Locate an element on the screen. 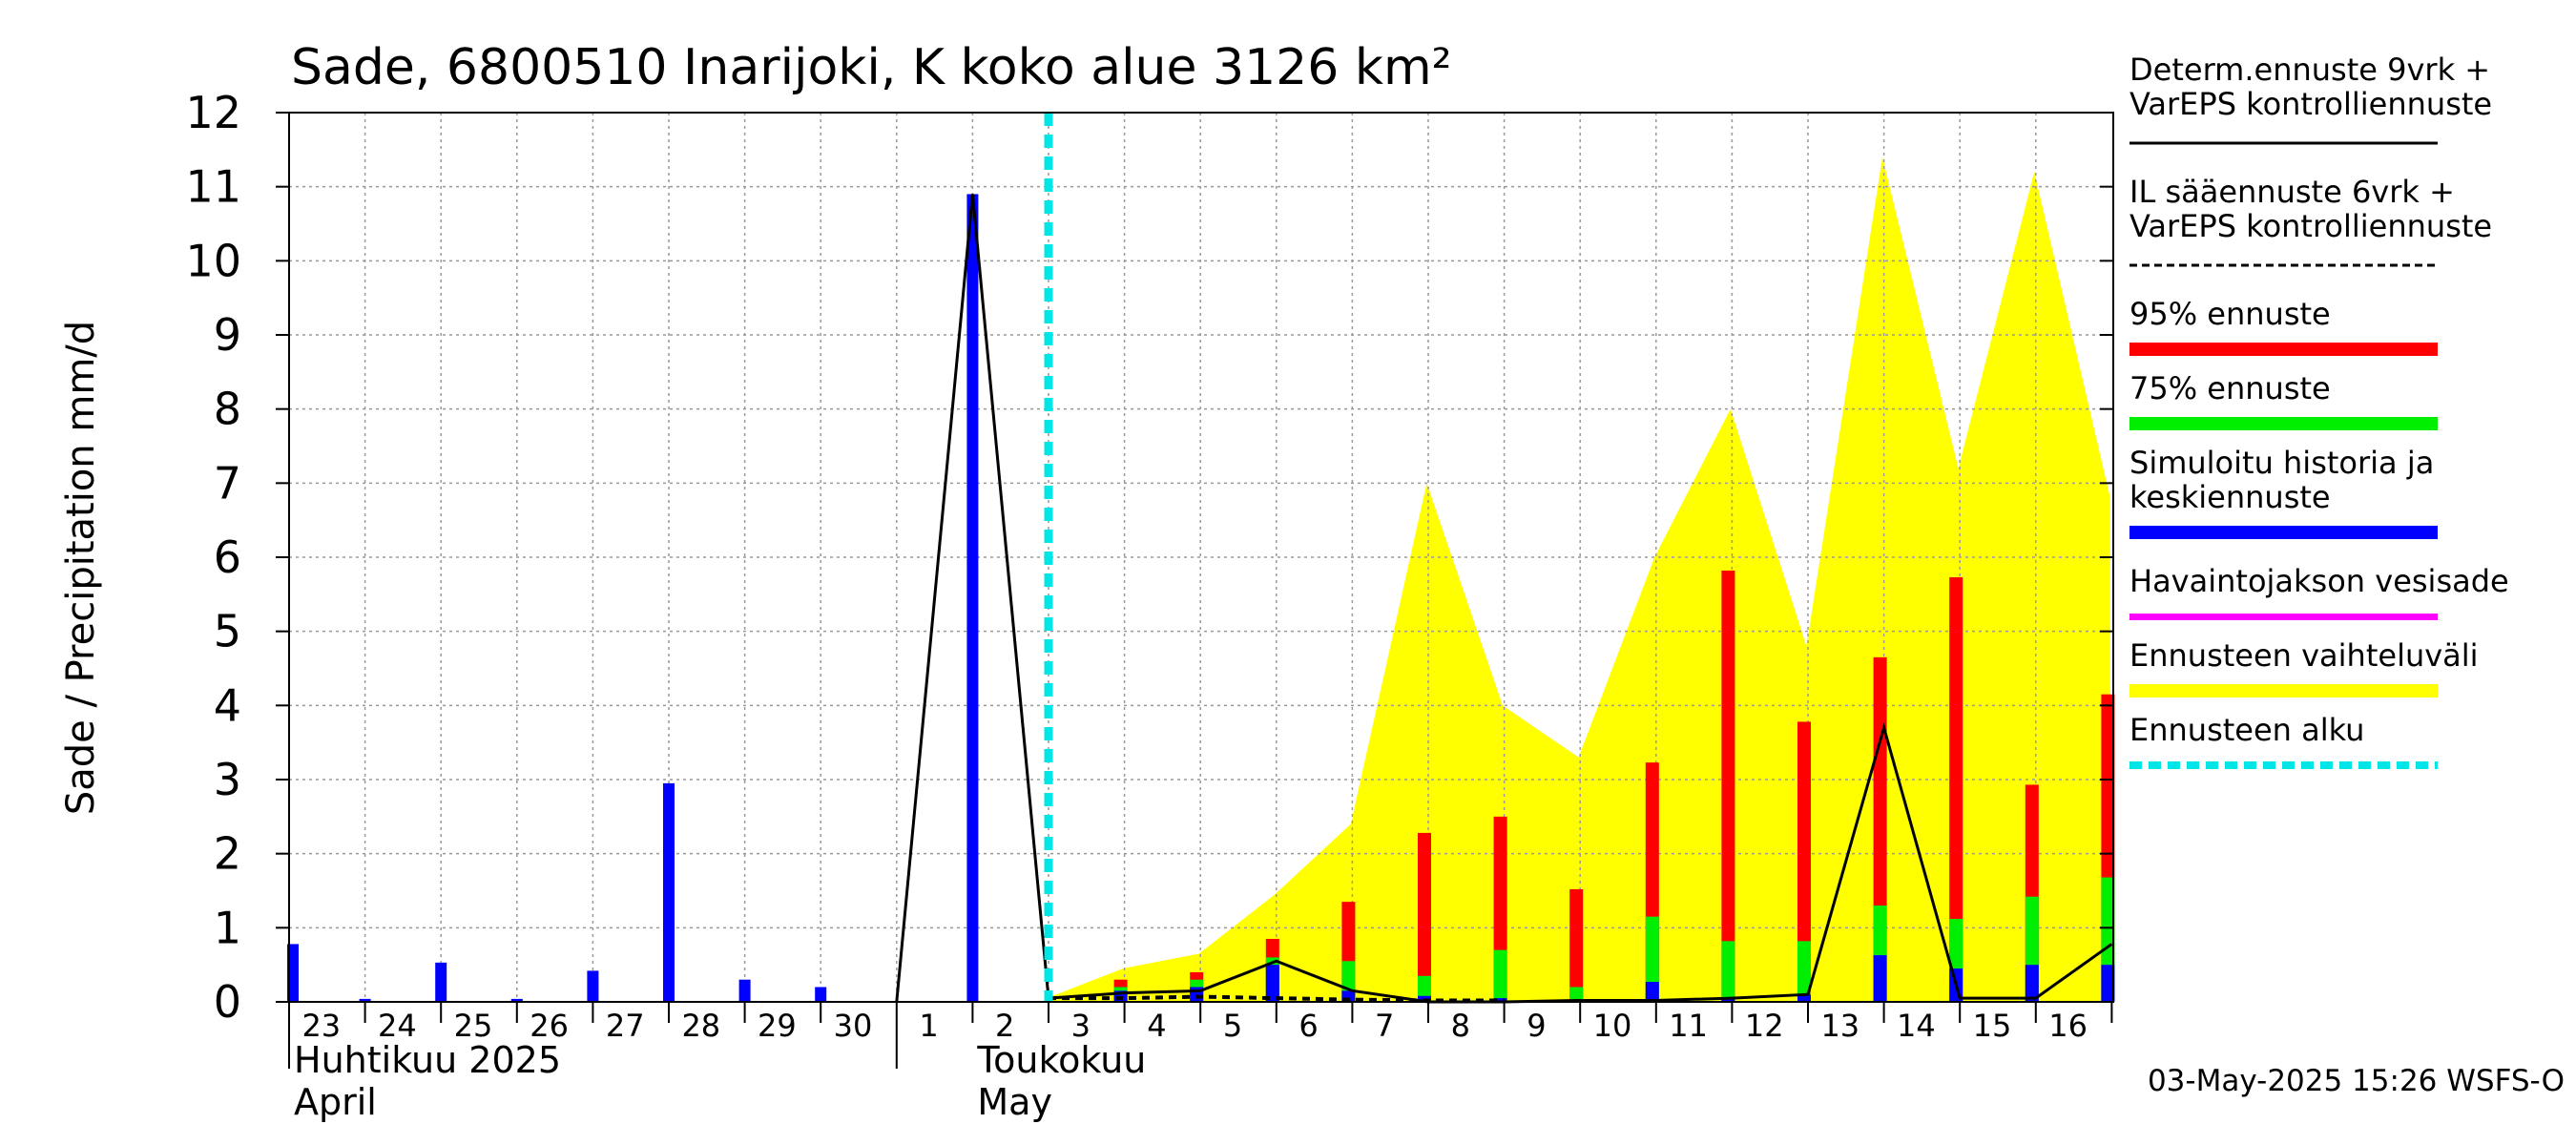 The height and width of the screenshot is (1145, 2576). x-tick-label: 5 is located at coordinates (1232, 1026).